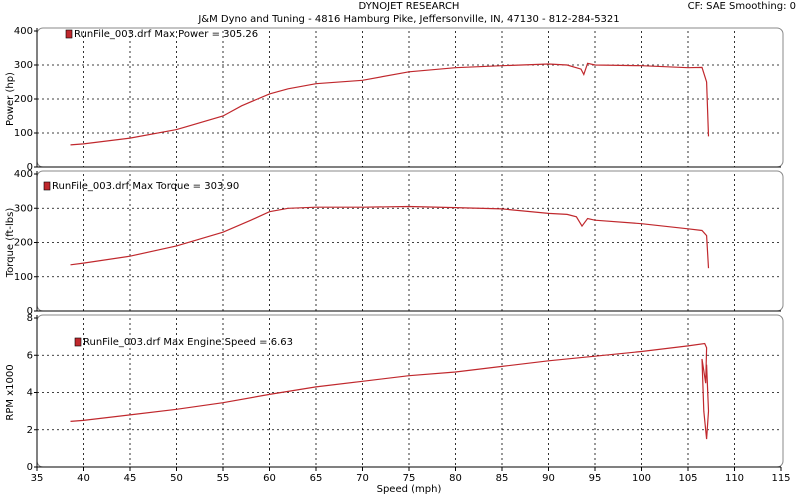 This screenshot has height=494, width=800. I want to click on x-tick-label: 95, so click(595, 478).